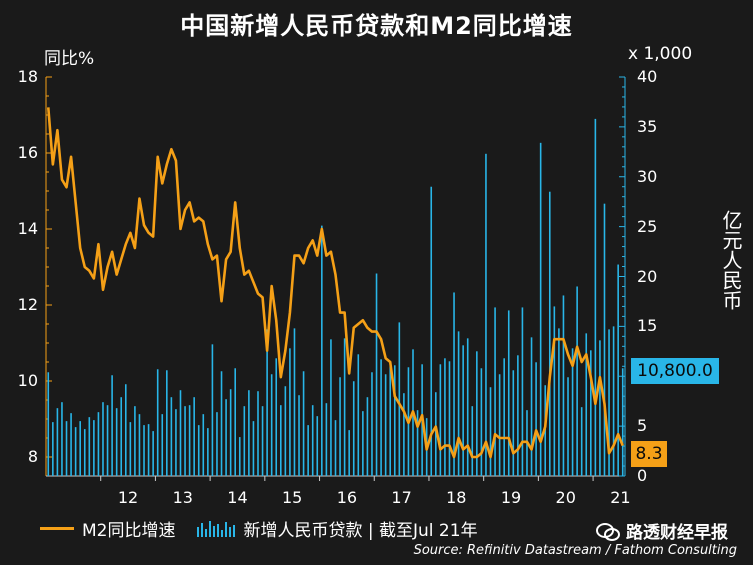  Describe the element at coordinates (129, 531) in the screenshot. I see `m2-legend-label: M2同比增速` at that location.